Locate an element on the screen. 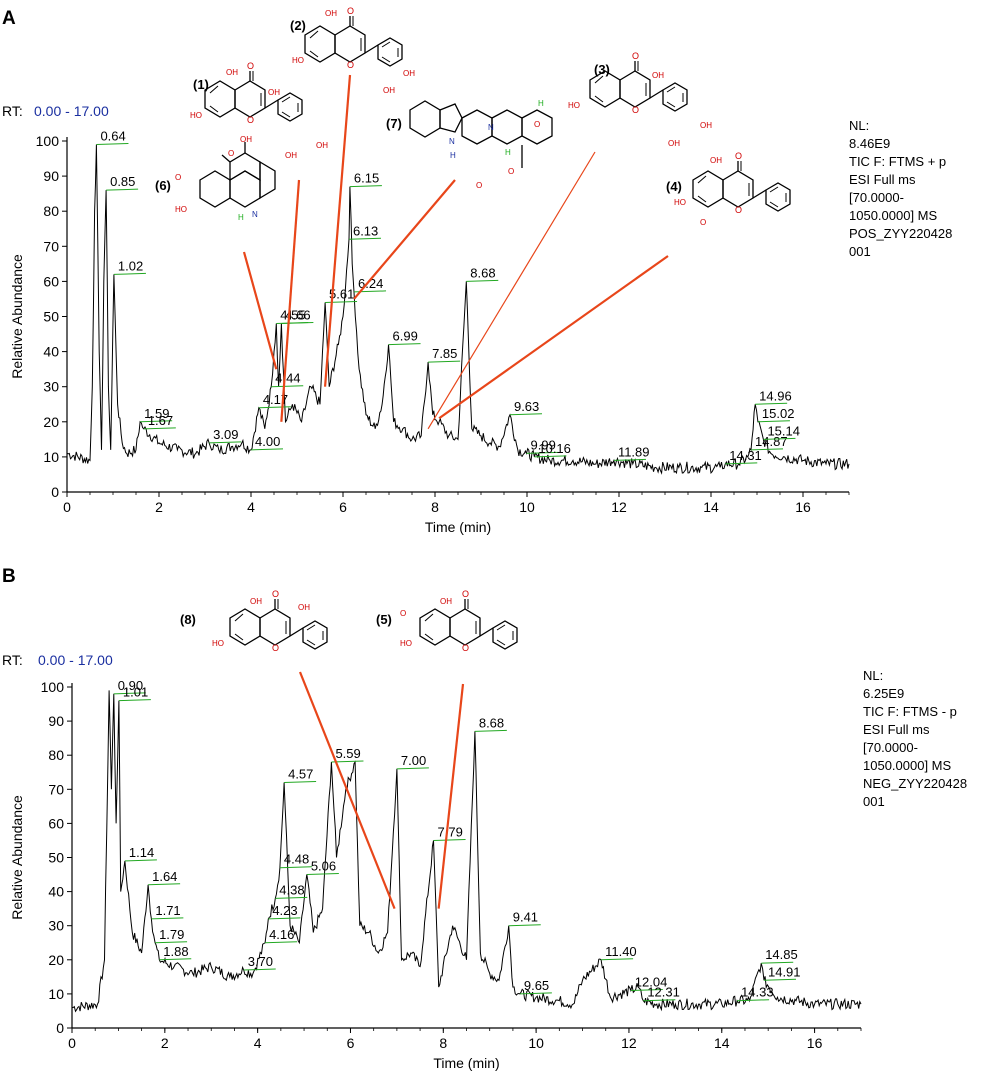  peak-label: 4.57 is located at coordinates (300, 773).